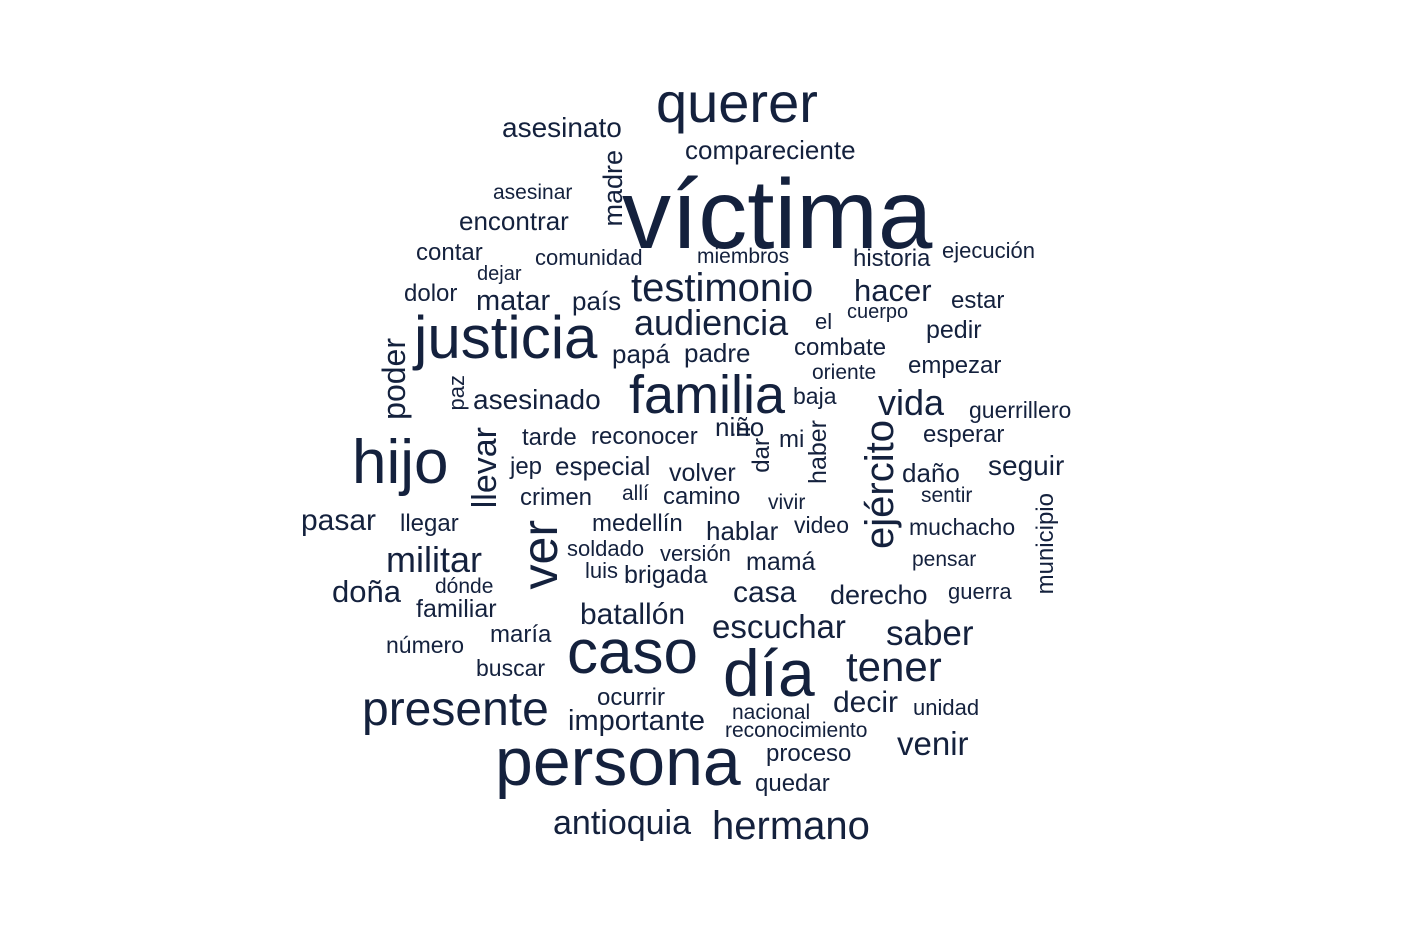 This screenshot has width=1417, height=944. I want to click on word-88: batallón, so click(633, 614).